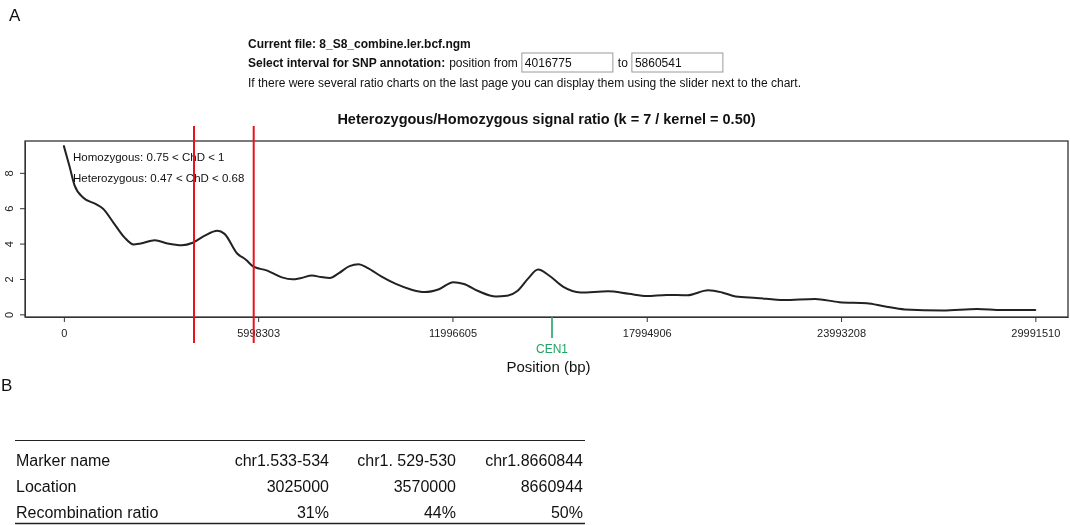 This screenshot has height=525, width=1070. Describe the element at coordinates (15, 15) in the screenshot. I see `text: A` at that location.